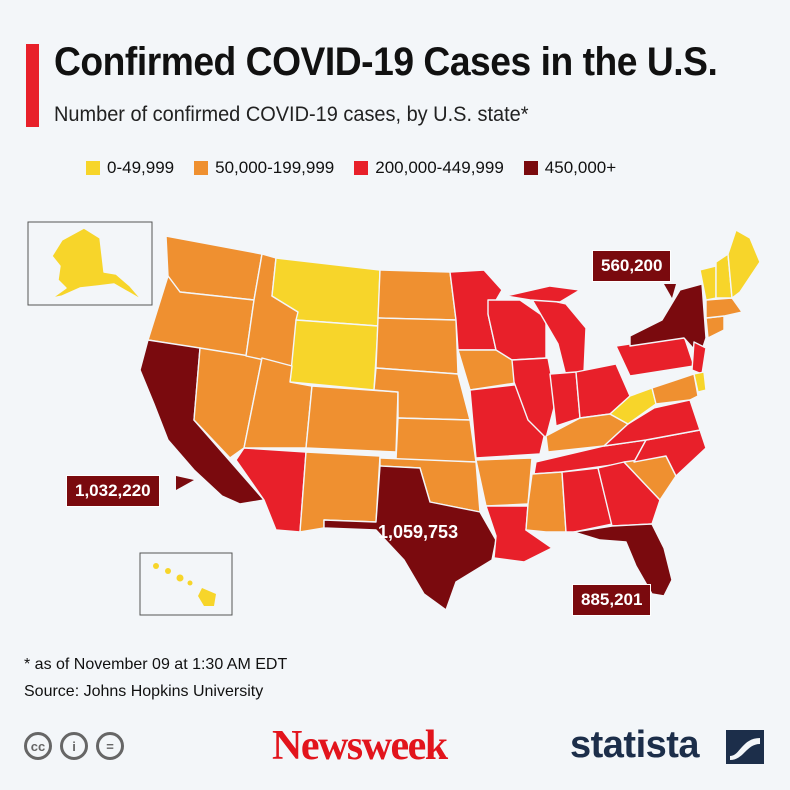 This screenshot has width=790, height=790. Describe the element at coordinates (745, 747) in the screenshot. I see `statista-mark-icon` at that location.